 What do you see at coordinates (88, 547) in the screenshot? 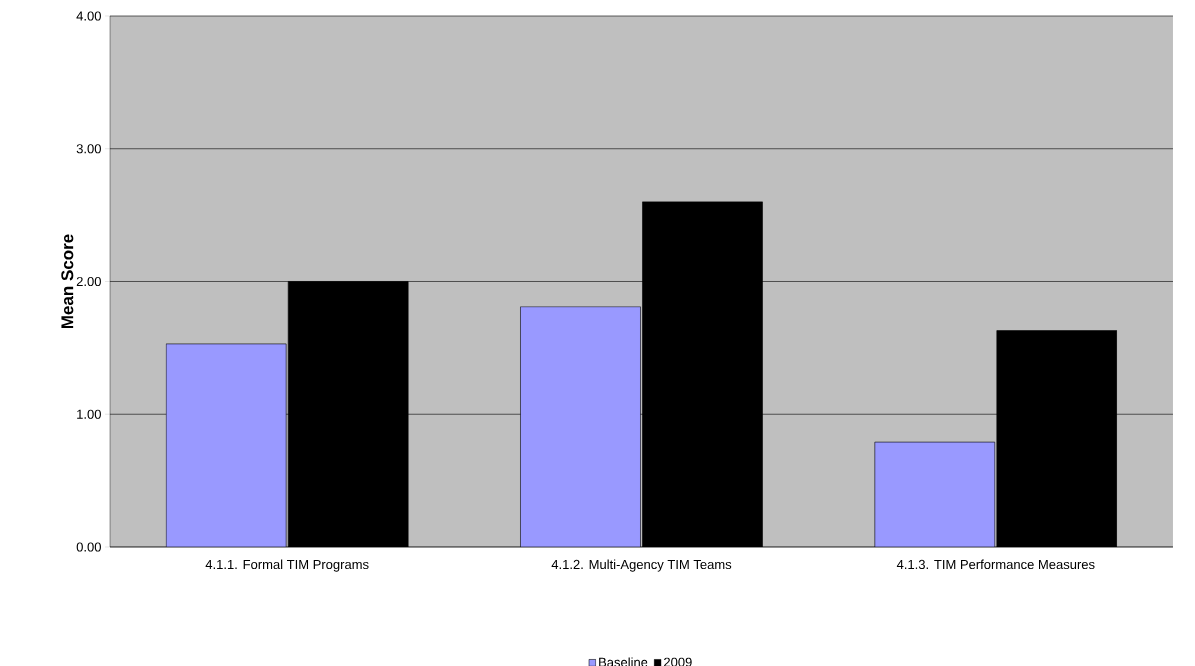
I see `y-tick-label: 0.00` at bounding box center [88, 547].